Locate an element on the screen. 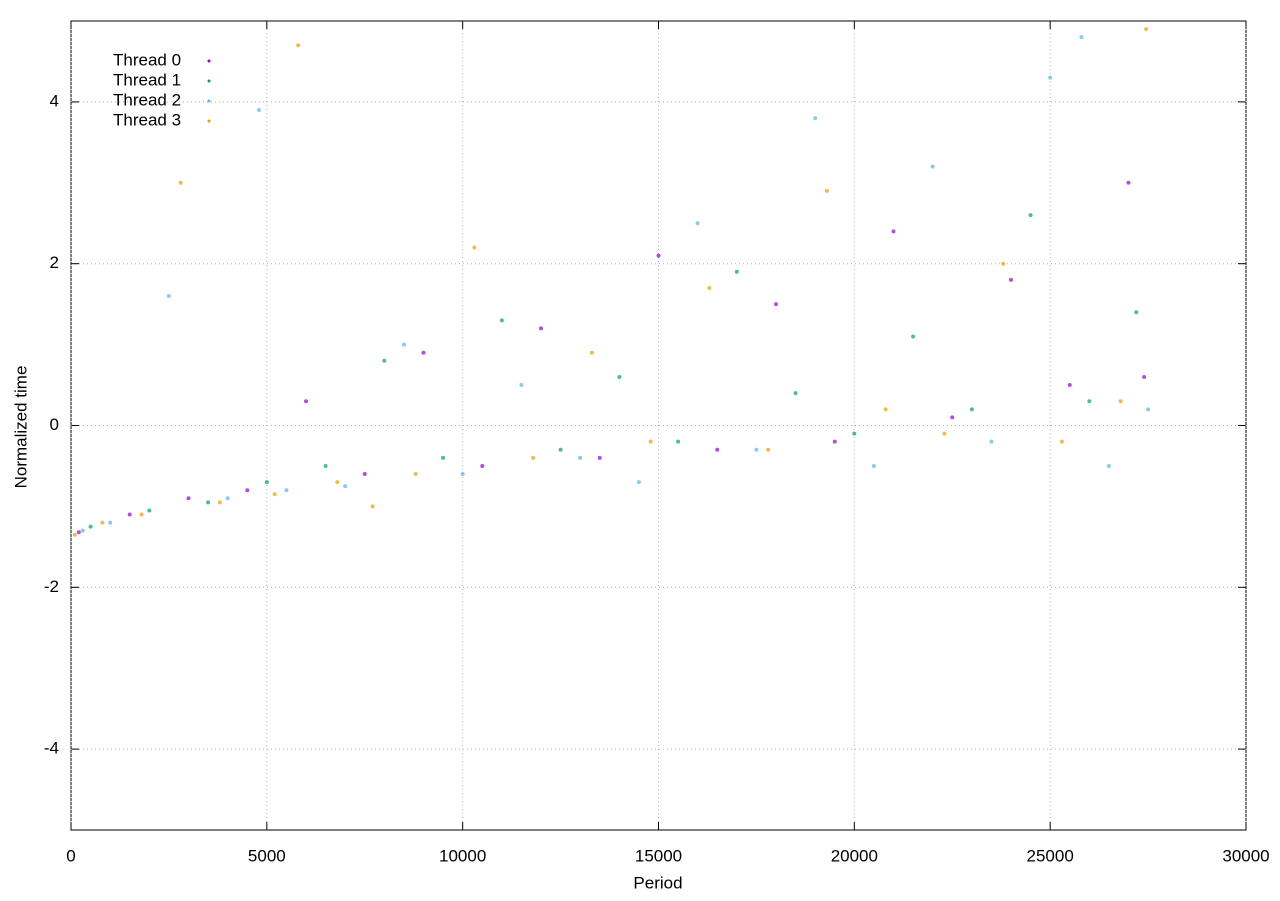 The width and height of the screenshot is (1280, 901). y-tick-label: 4 is located at coordinates (54, 100).